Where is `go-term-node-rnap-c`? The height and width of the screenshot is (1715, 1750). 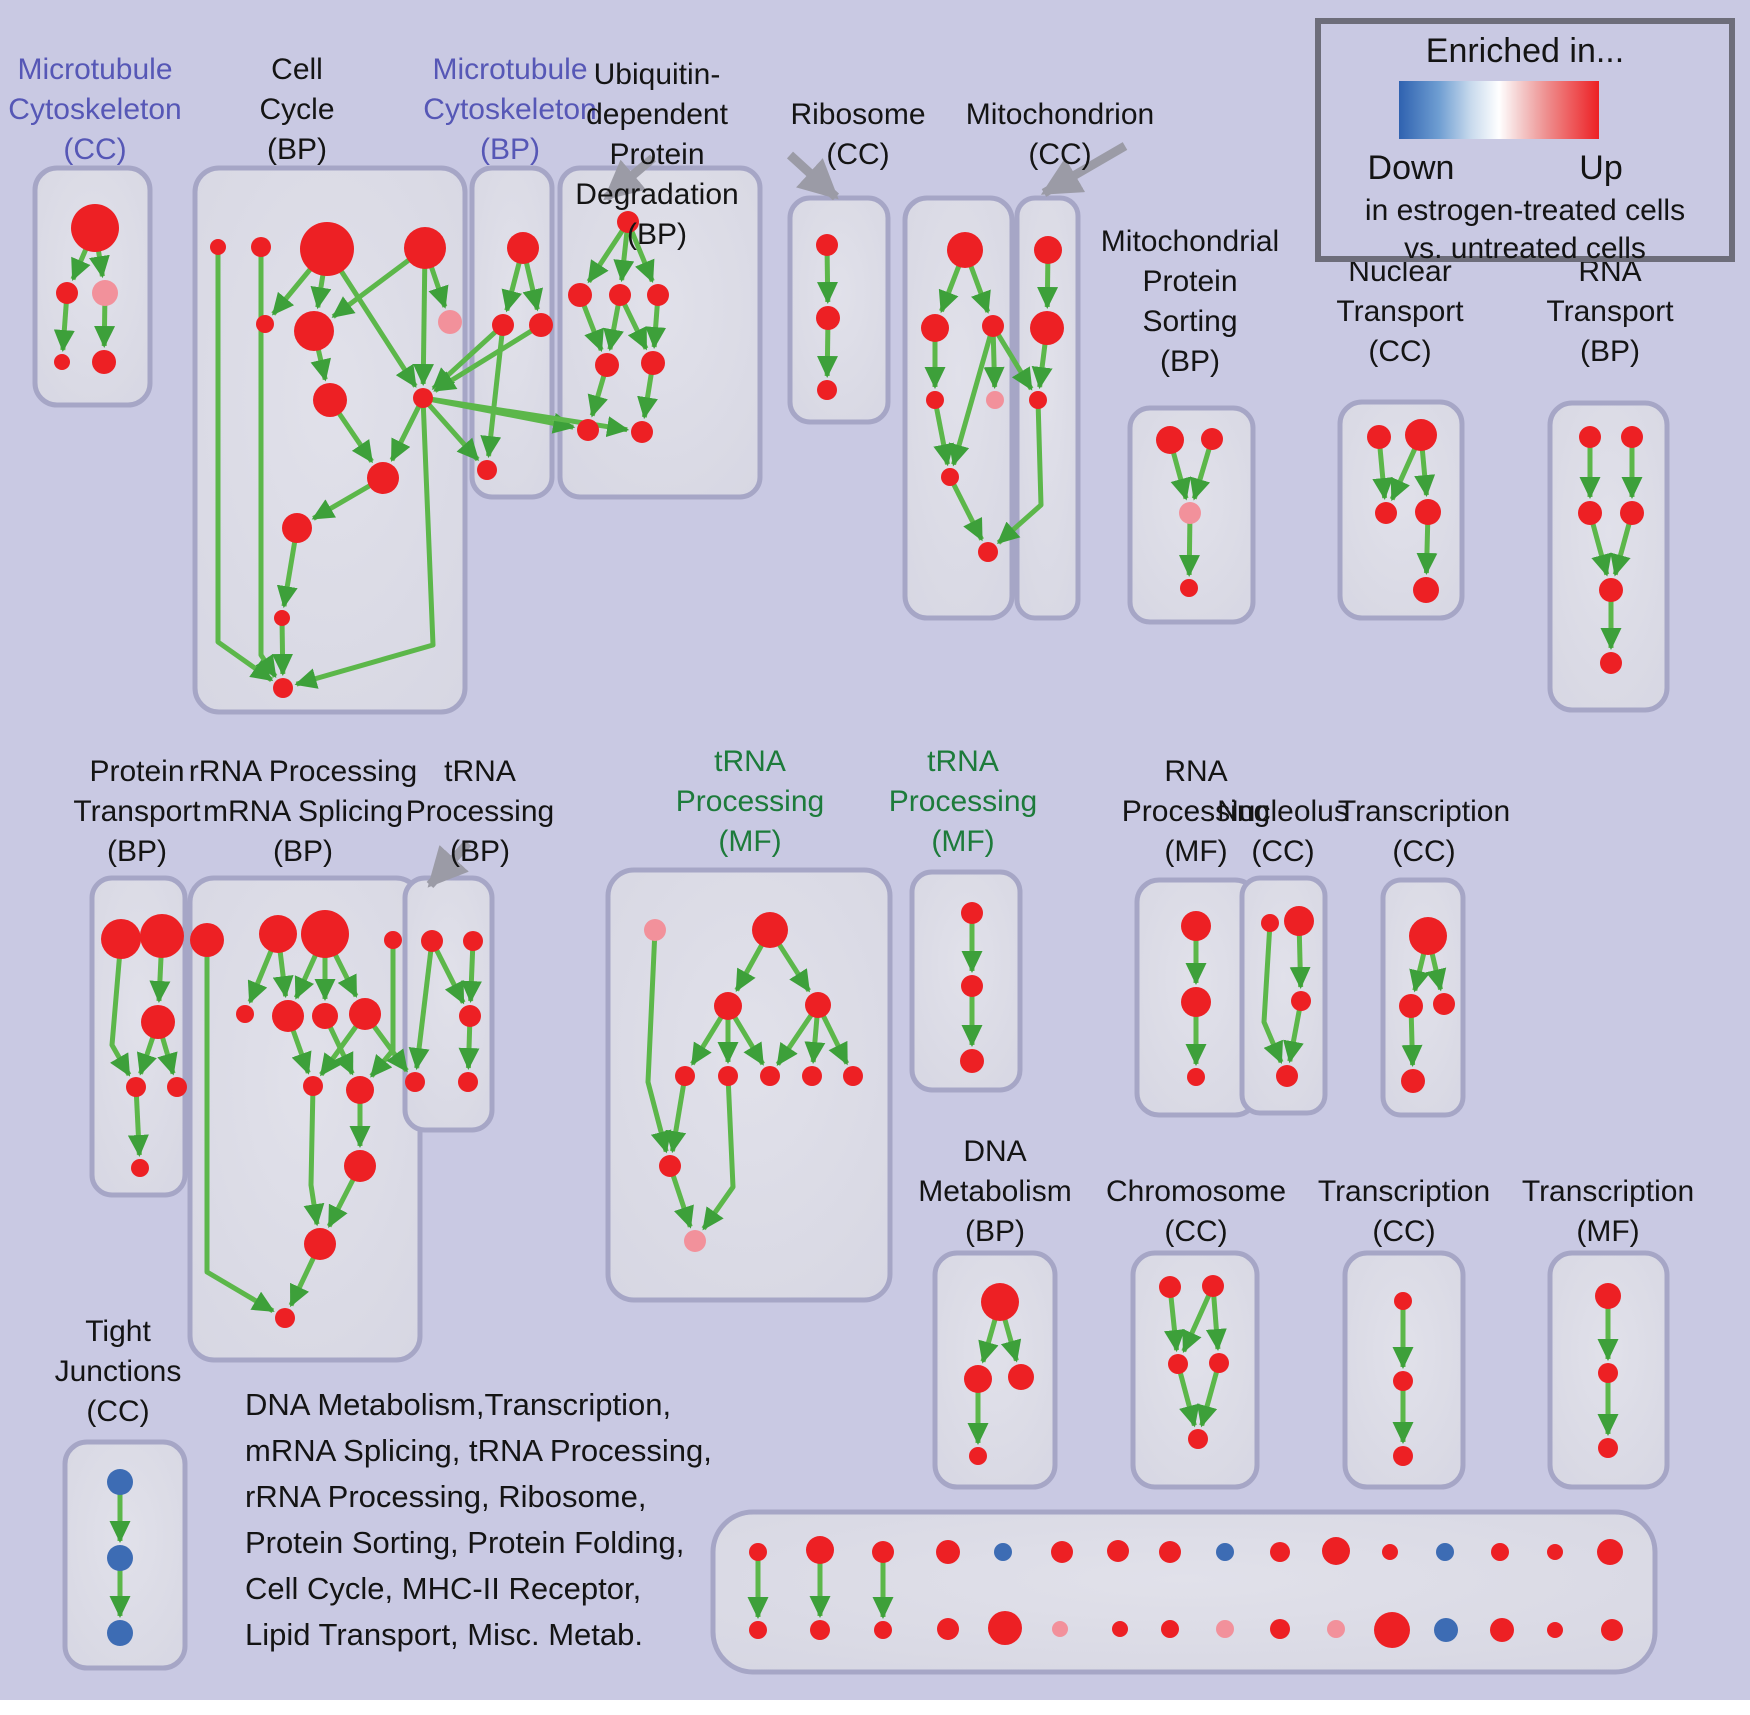
go-term-node-rnap-c is located at coordinates (1196, 1077).